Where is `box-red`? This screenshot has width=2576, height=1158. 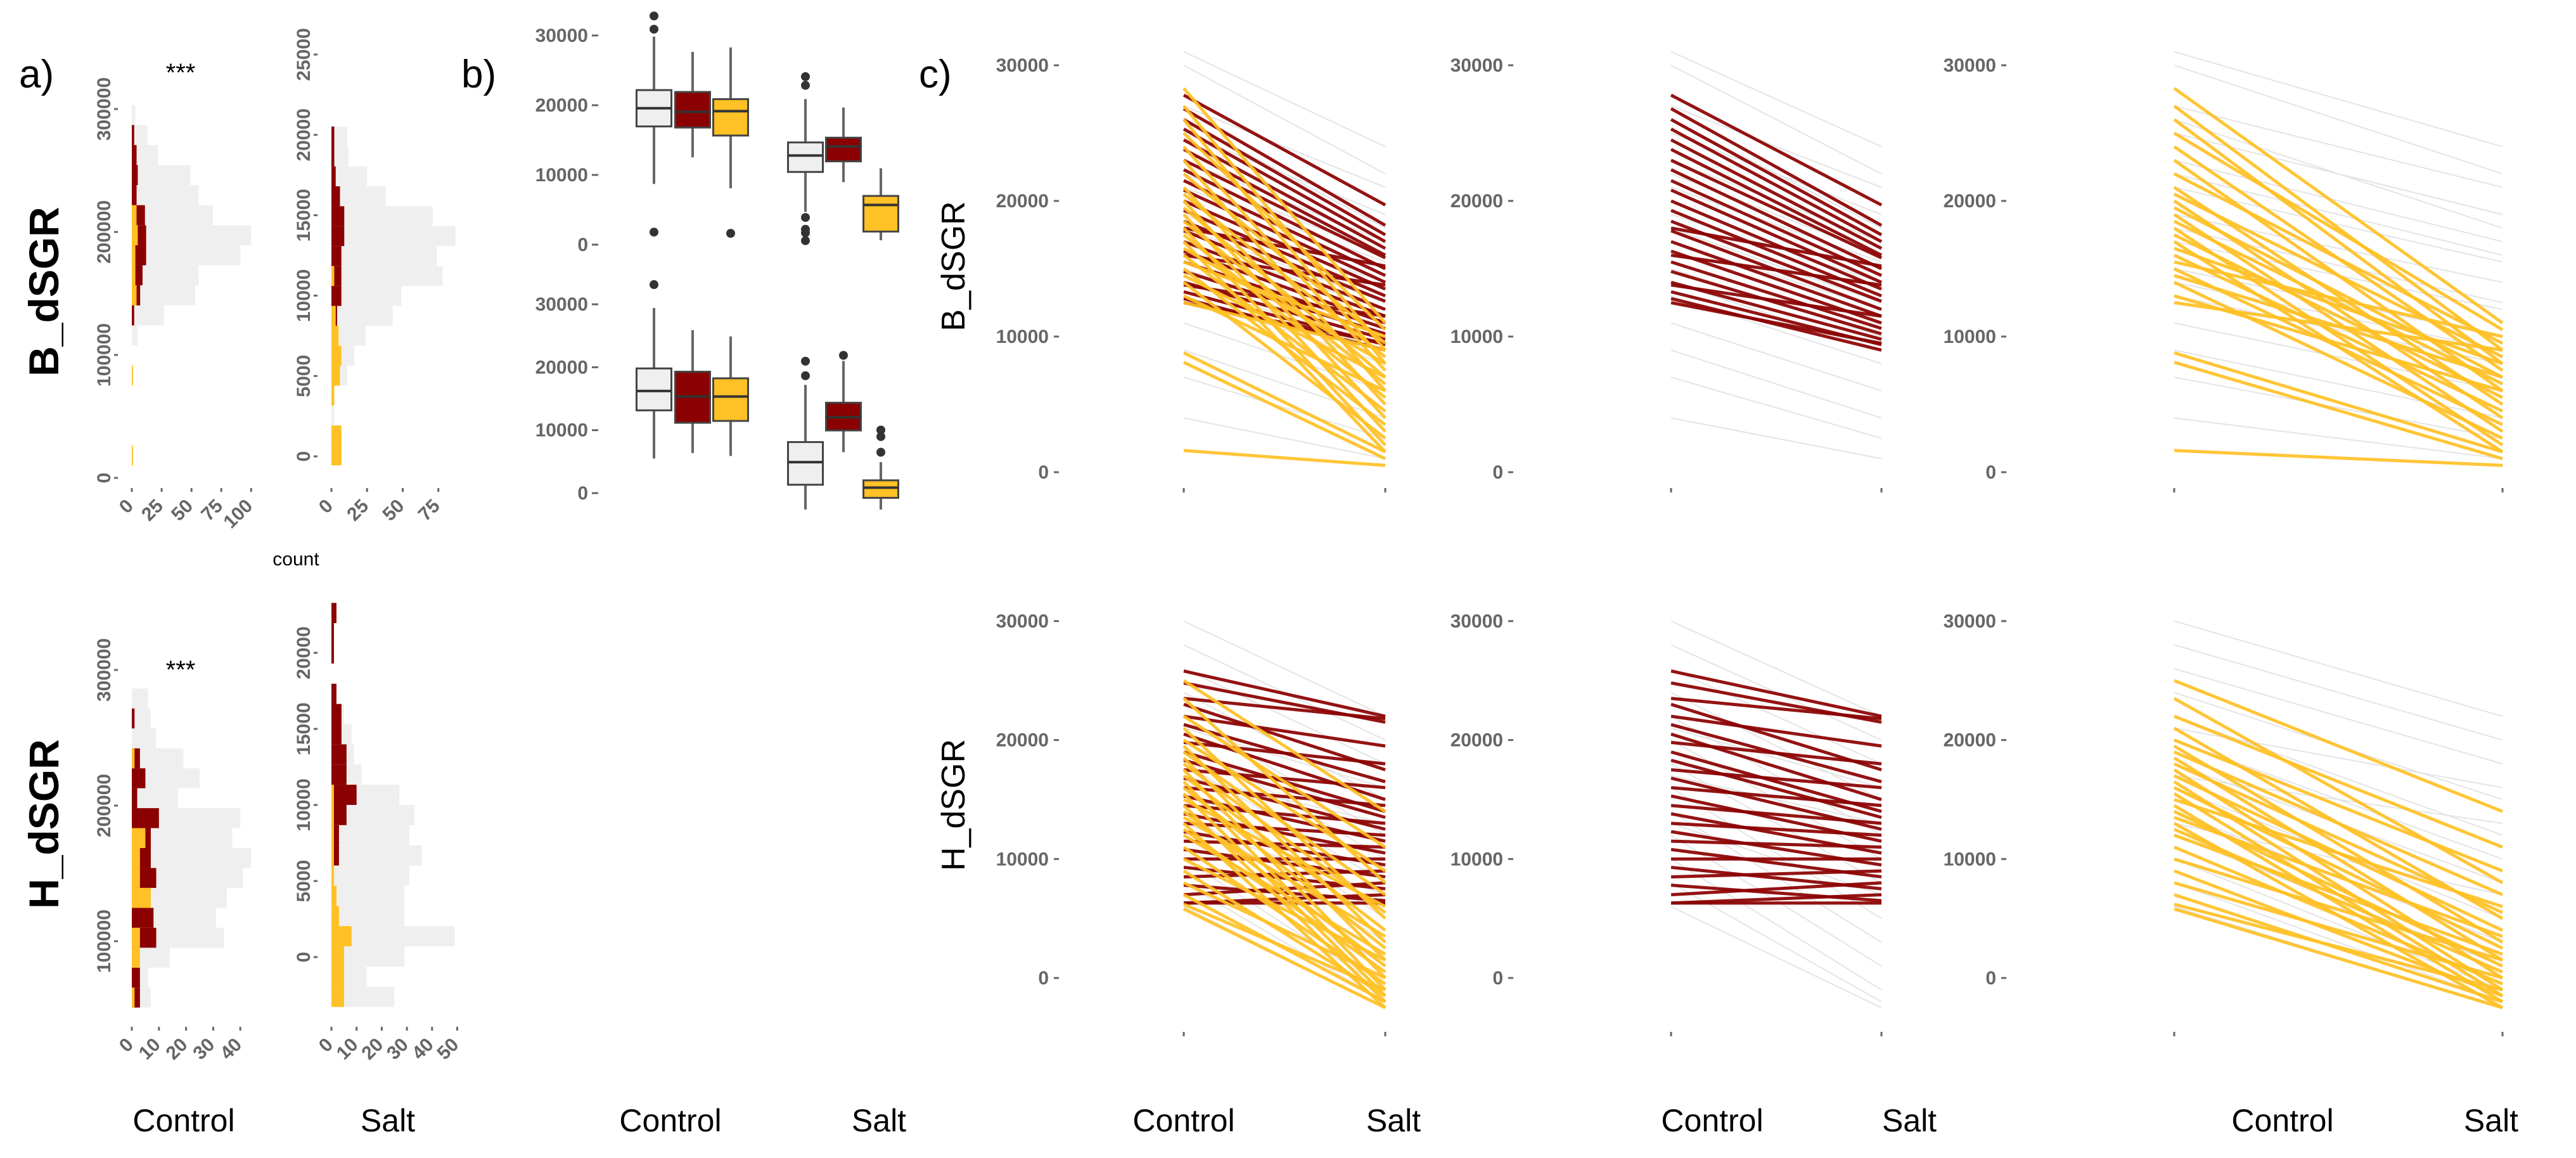
box-red is located at coordinates (843, 149).